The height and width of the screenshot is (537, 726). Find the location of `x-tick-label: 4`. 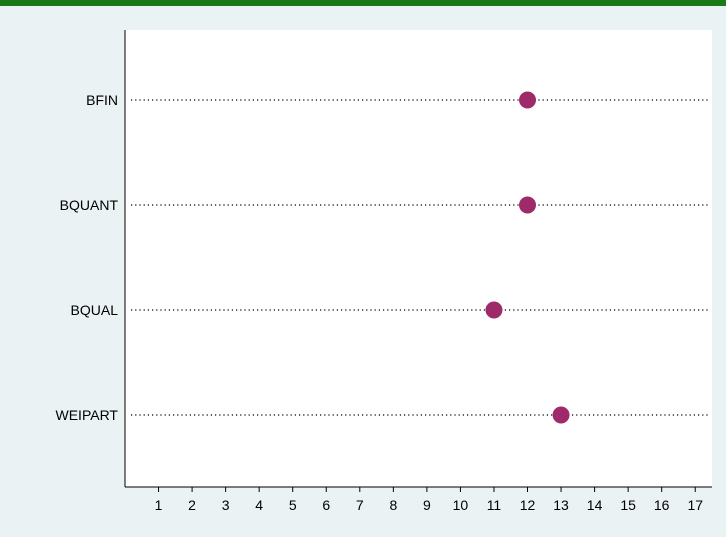

x-tick-label: 4 is located at coordinates (259, 505).